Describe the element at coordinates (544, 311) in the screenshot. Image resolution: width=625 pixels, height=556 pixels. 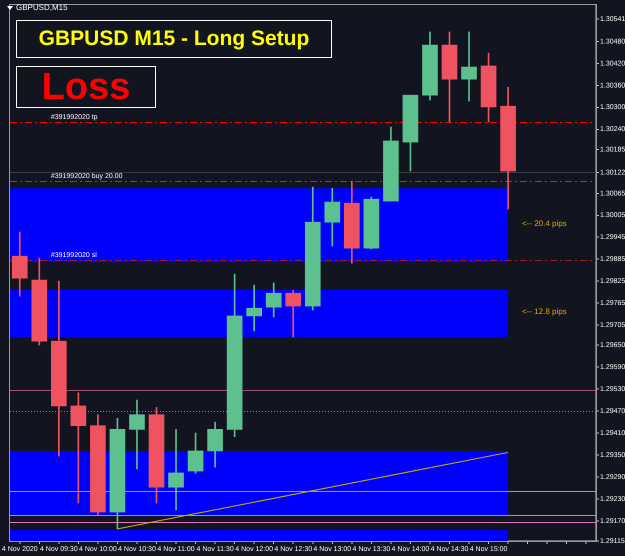
I see `annotation: <-- 12.8 pips` at that location.